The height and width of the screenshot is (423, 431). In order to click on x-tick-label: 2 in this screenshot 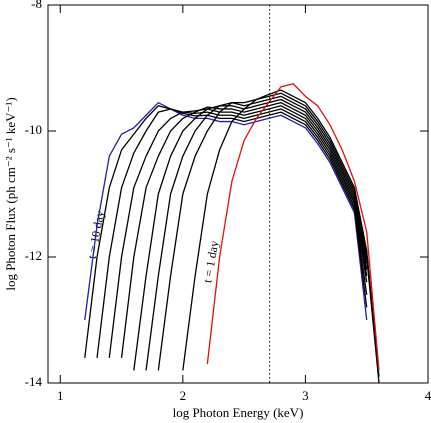, I will do `click(183, 395)`.